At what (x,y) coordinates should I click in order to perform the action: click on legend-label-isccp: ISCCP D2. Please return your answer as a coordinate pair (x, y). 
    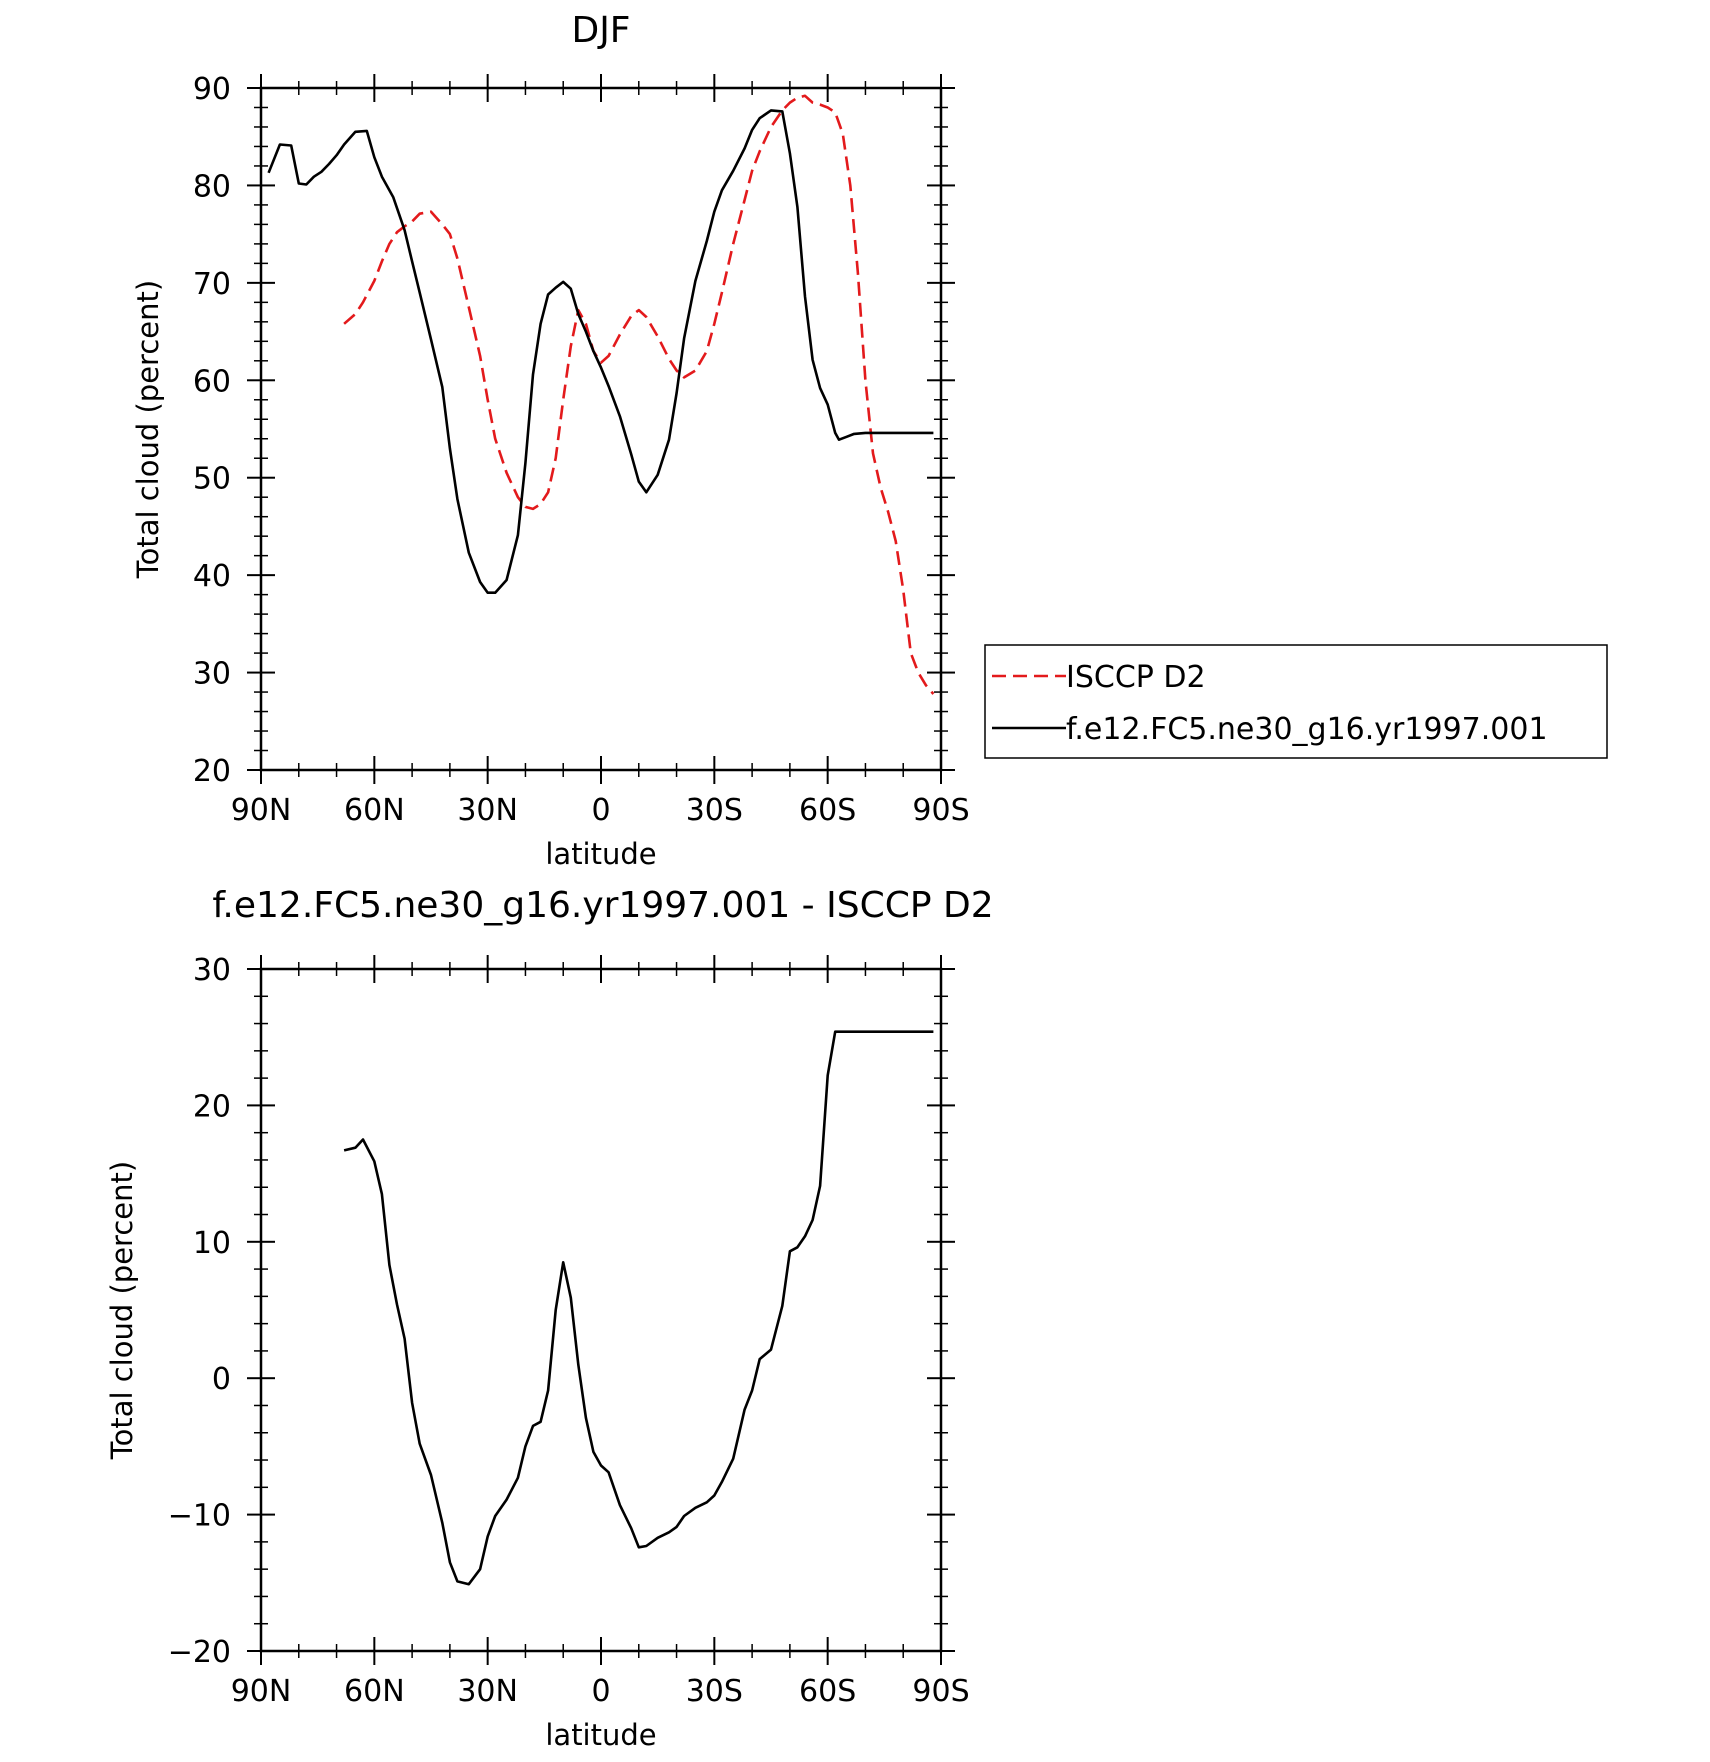
    Looking at the image, I should click on (1136, 677).